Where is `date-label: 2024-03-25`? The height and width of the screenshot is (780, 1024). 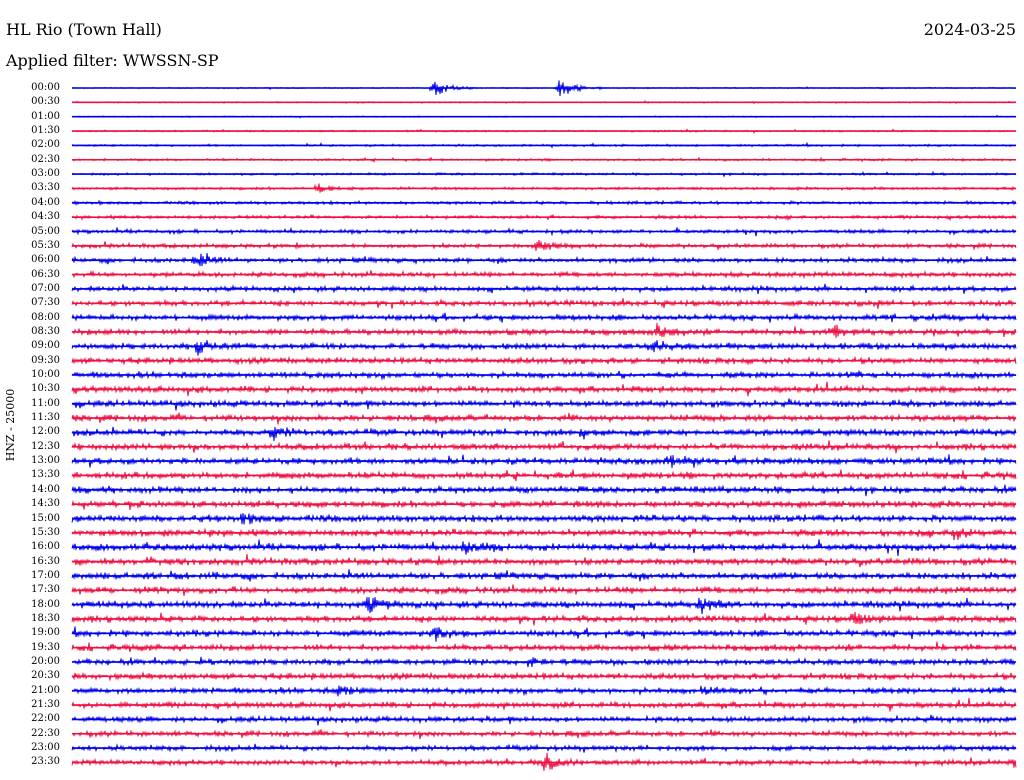
date-label: 2024-03-25 is located at coordinates (969, 29).